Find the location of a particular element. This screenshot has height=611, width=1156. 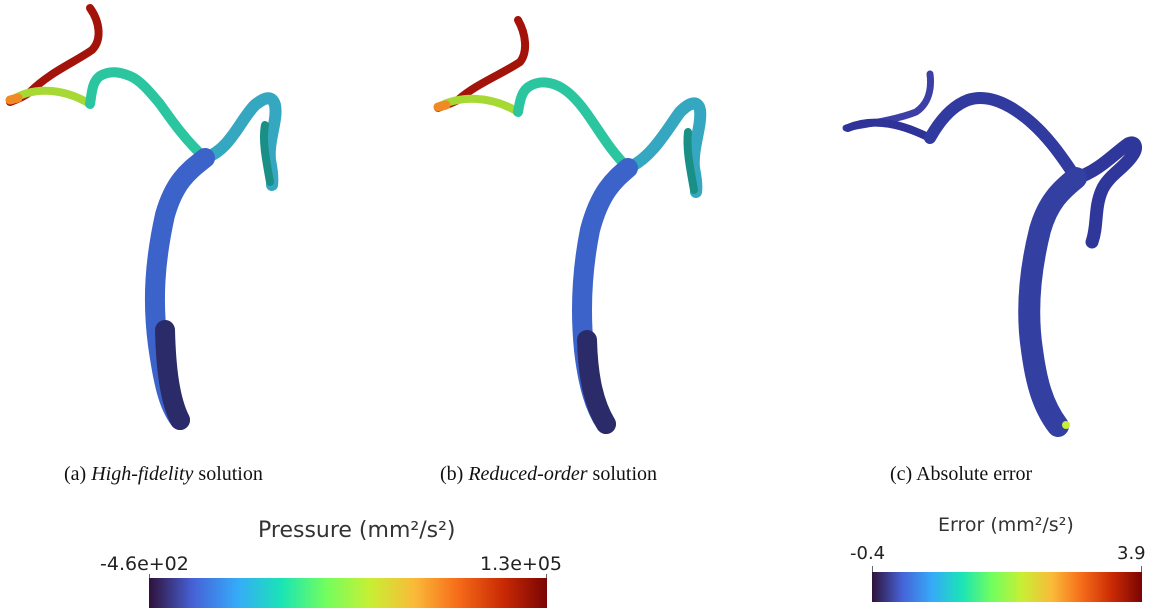

caption-high-fidelity: (a) High-fidelity solution is located at coordinates (163, 474).